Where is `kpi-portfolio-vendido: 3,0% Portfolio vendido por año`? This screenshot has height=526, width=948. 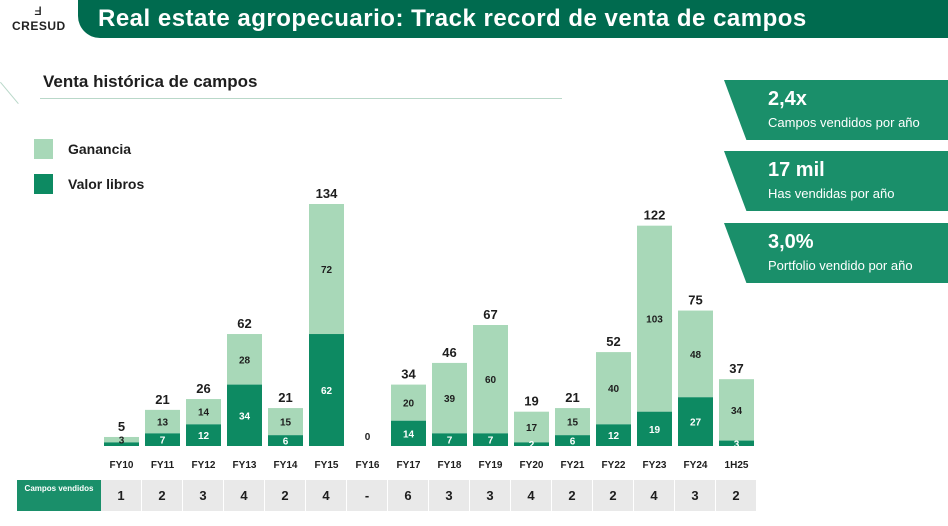 kpi-portfolio-vendido: 3,0% Portfolio vendido por año is located at coordinates (836, 253).